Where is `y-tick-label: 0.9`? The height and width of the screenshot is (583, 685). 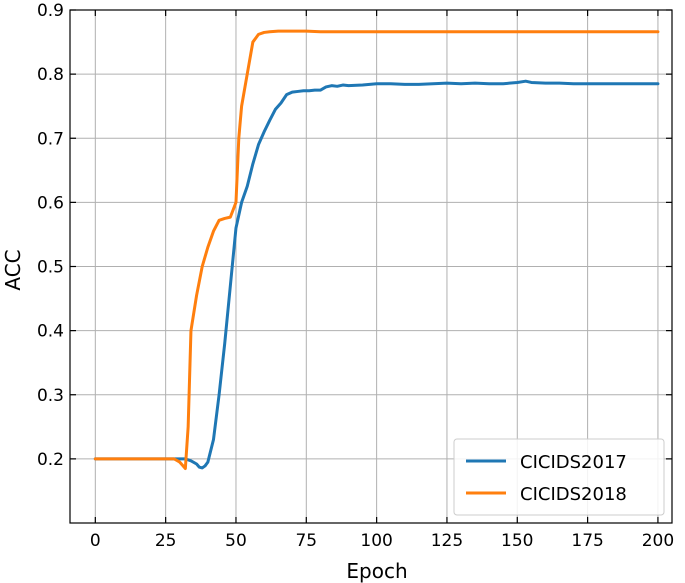
y-tick-label: 0.9 is located at coordinates (50, 11).